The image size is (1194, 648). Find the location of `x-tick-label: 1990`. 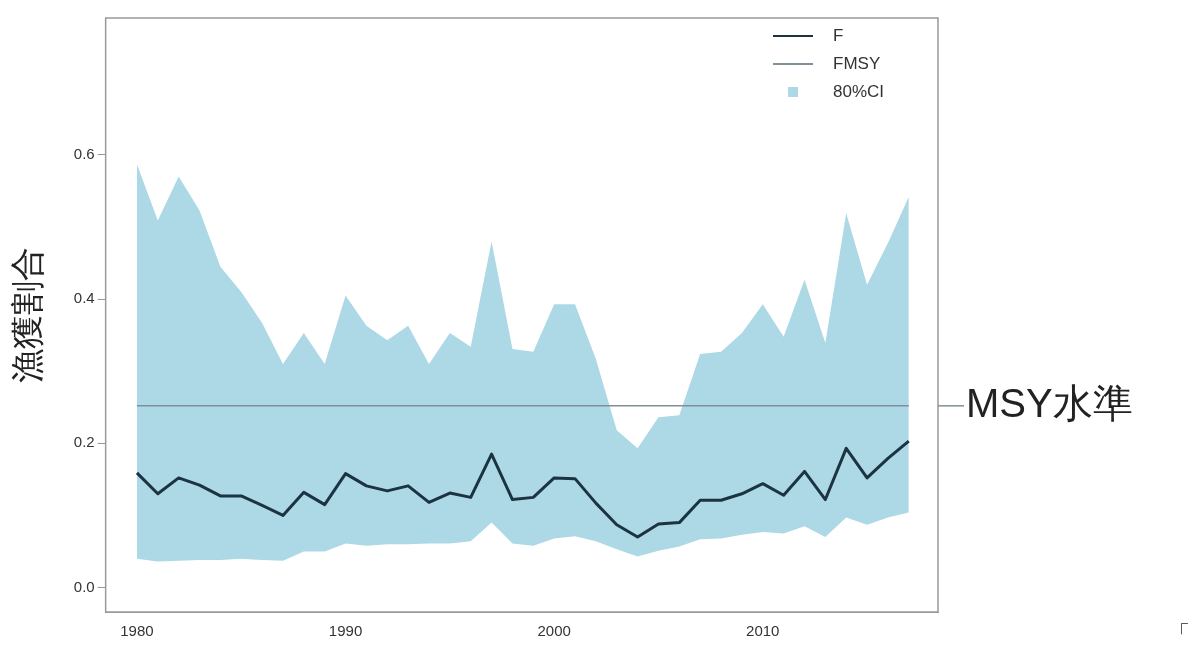

x-tick-label: 1990 is located at coordinates (345, 631).